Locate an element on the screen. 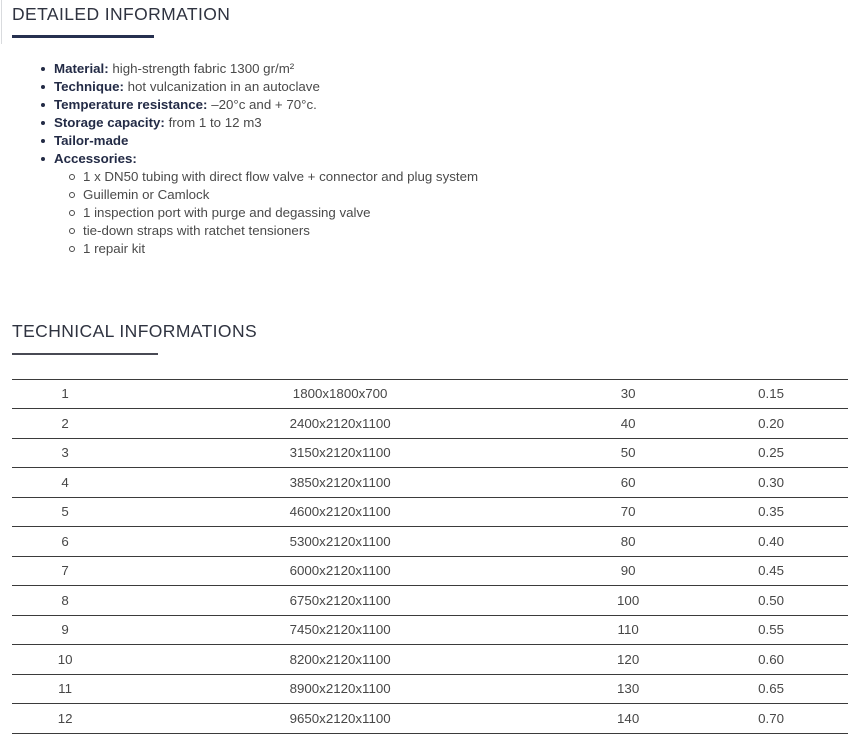 This screenshot has height=745, width=860. cell-weight: 110 is located at coordinates (628, 629).